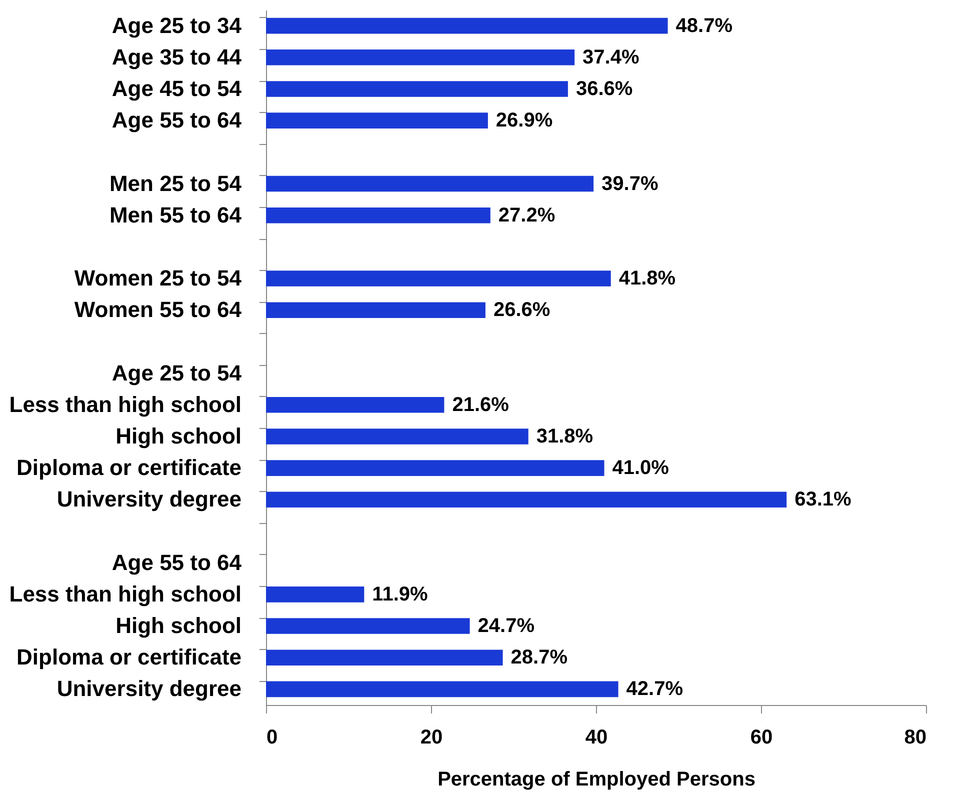 The width and height of the screenshot is (977, 809). I want to click on data-label: 39.7%, so click(630, 183).